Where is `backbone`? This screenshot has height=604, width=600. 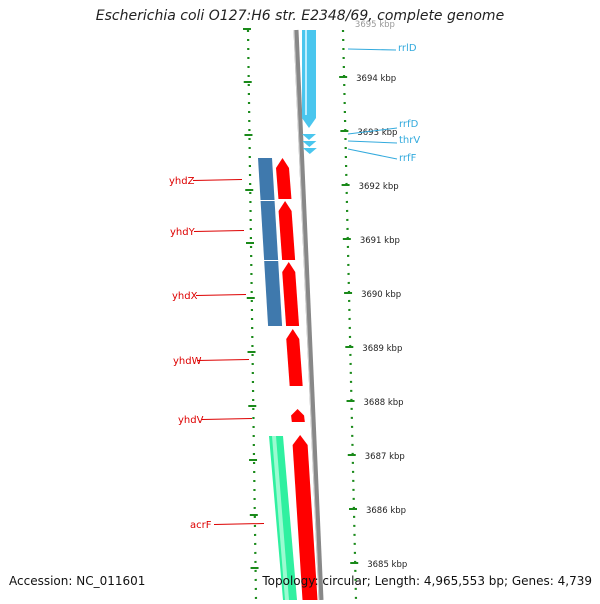 backbone is located at coordinates (308, 315).